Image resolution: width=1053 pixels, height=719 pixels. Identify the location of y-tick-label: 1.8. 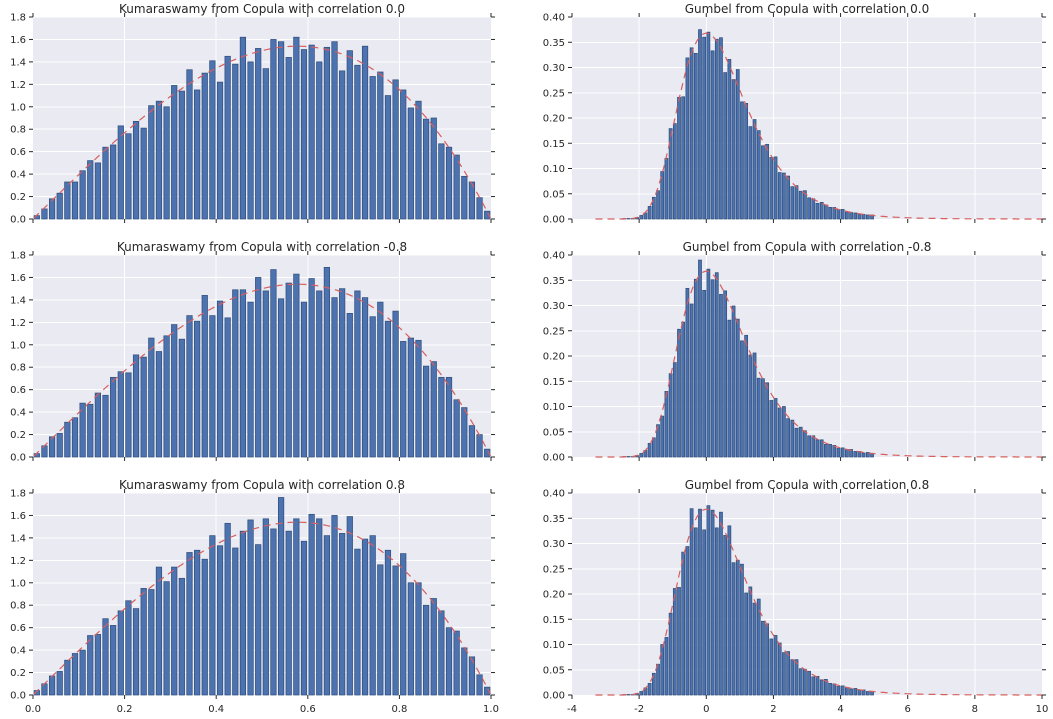
(18, 494).